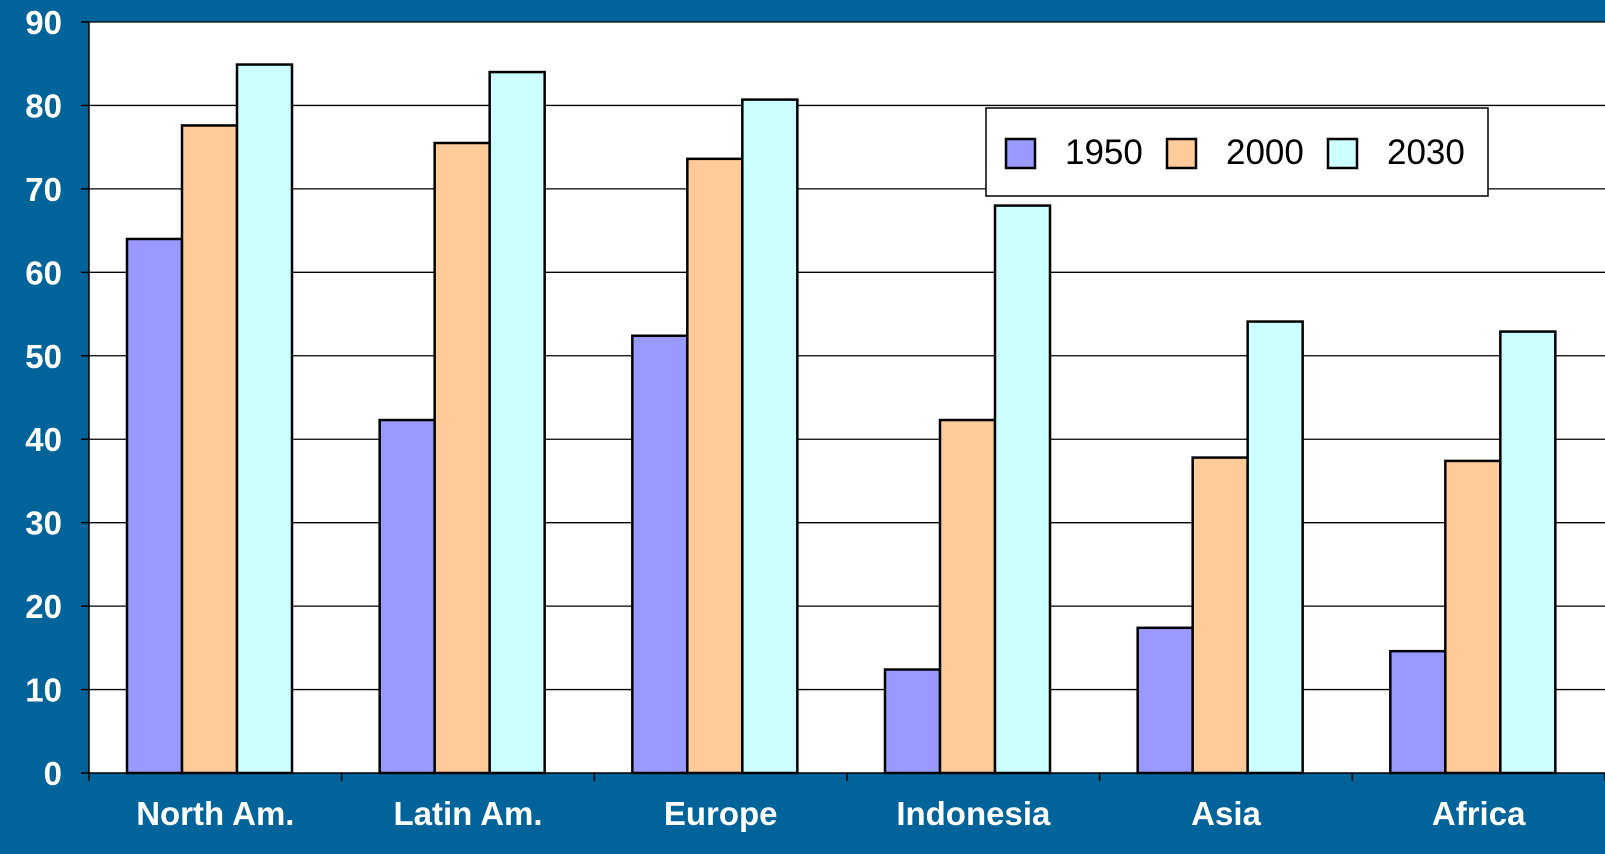  What do you see at coordinates (215, 813) in the screenshot?
I see `x-tick-label: North Am.` at bounding box center [215, 813].